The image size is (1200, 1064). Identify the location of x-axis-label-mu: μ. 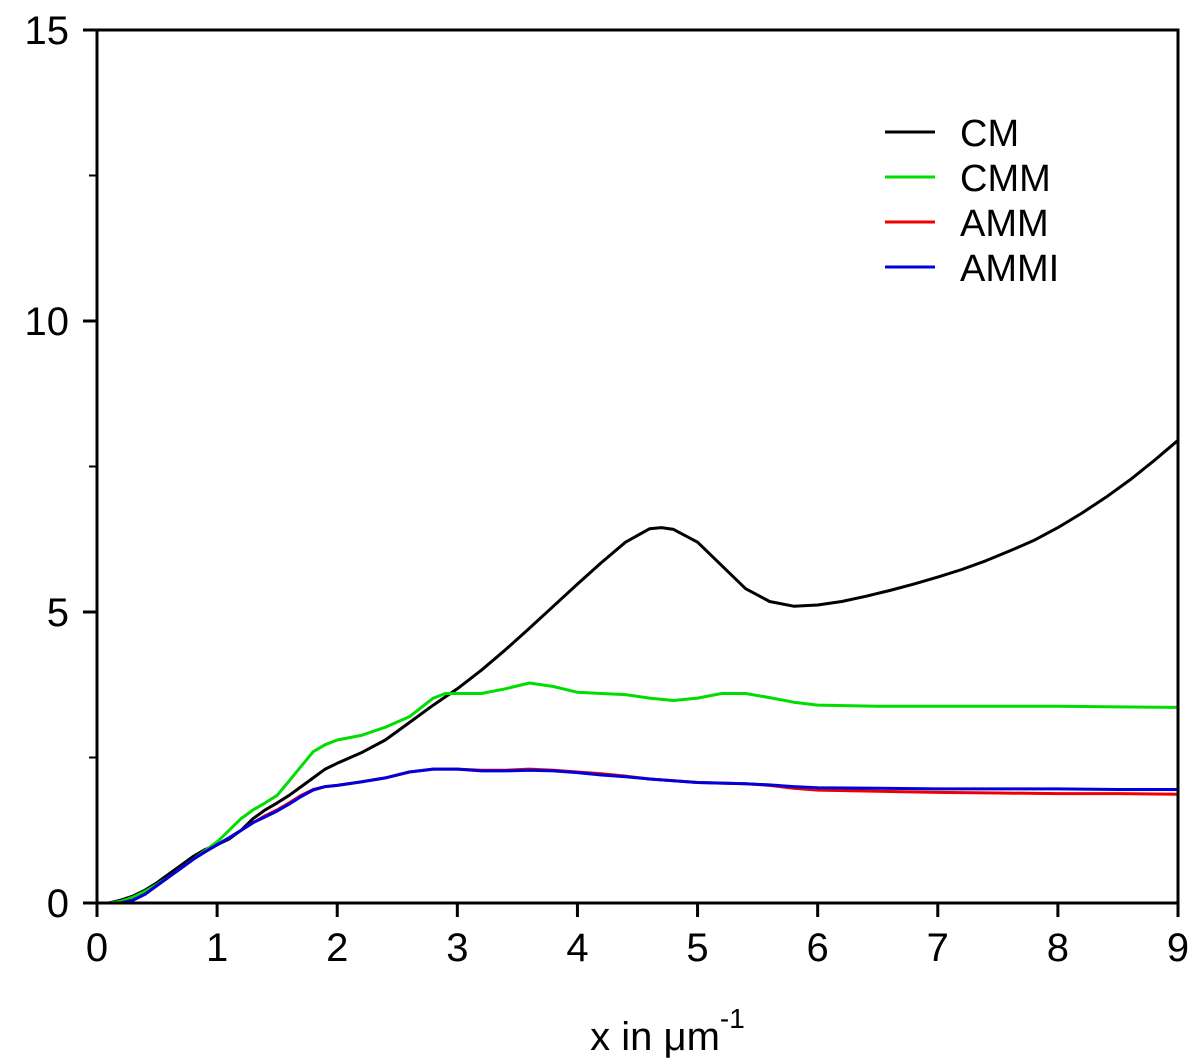
(675, 1037).